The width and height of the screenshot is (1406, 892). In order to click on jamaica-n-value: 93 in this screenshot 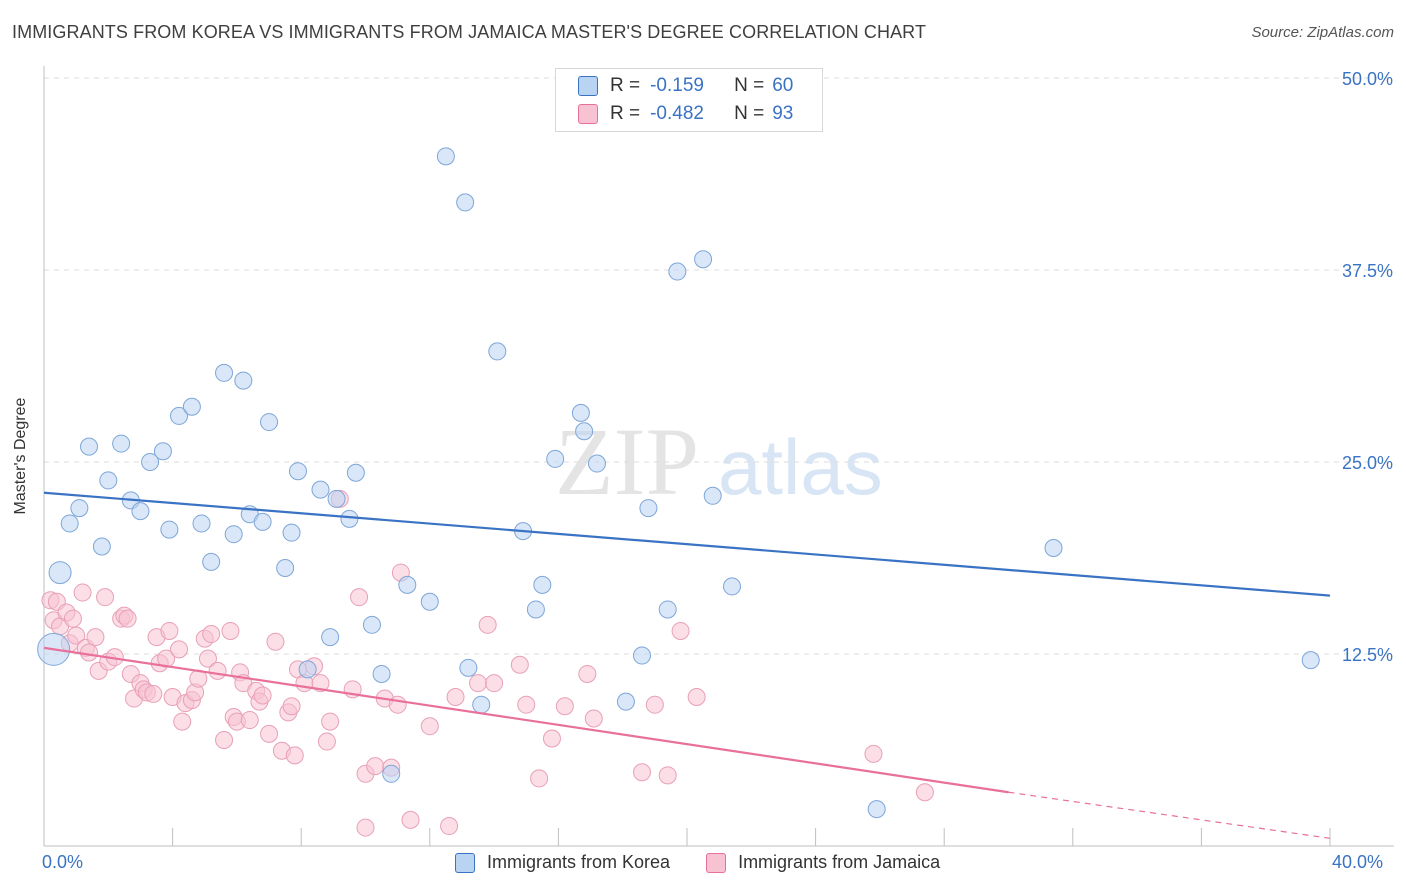, I will do `click(783, 113)`.